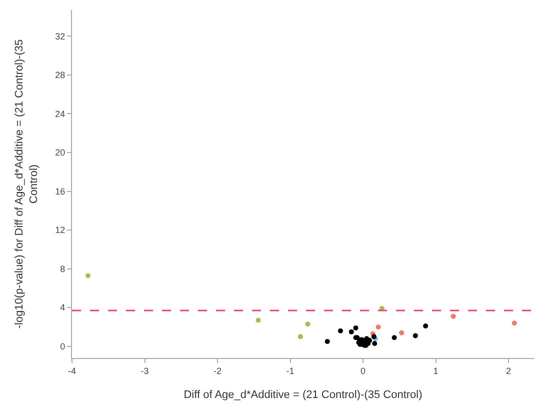 The image size is (536, 414). What do you see at coordinates (63, 347) in the screenshot?
I see `y-tick-label: 0` at bounding box center [63, 347].